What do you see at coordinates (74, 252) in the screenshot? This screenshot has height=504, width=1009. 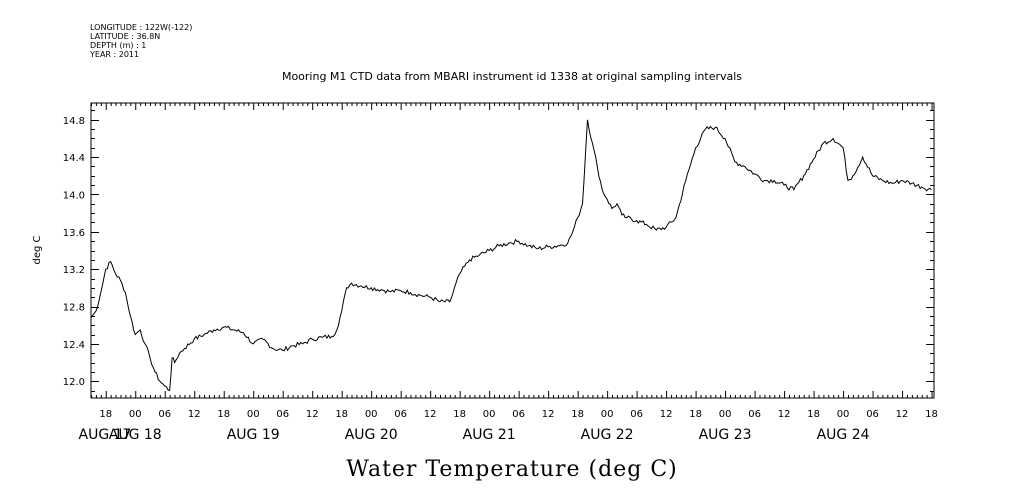 I see `y-tick-labels: 12.0 12.4 12.8 13.2 13.6 14.0 14.4 14.8` at bounding box center [74, 252].